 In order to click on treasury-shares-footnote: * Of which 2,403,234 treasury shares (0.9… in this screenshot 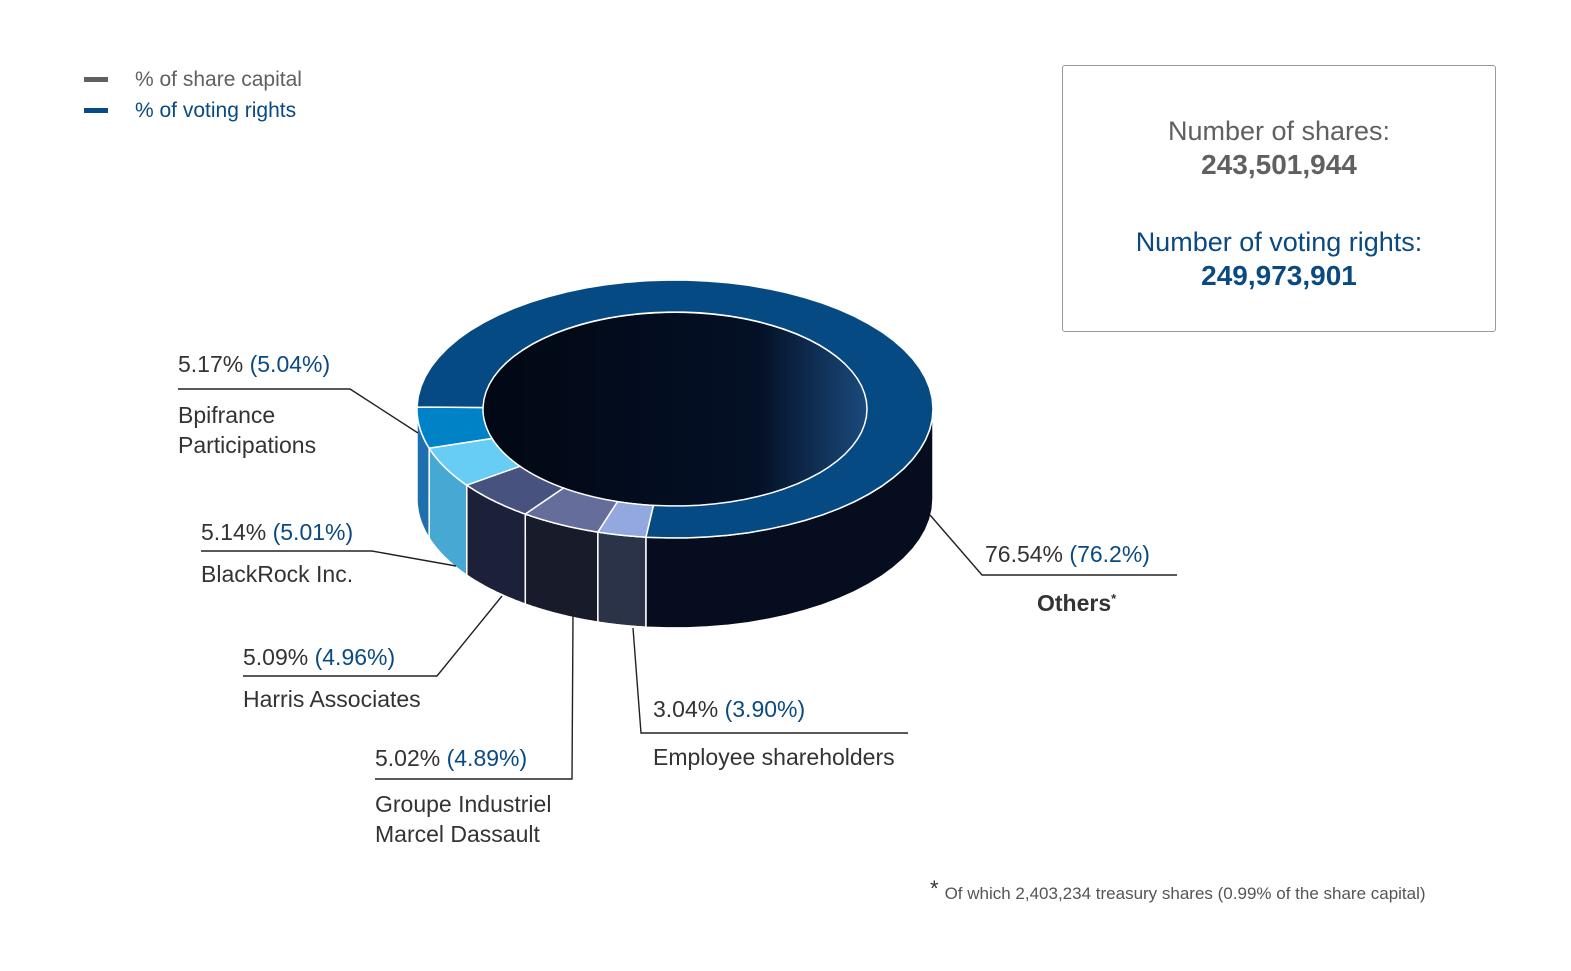, I will do `click(1178, 890)`.